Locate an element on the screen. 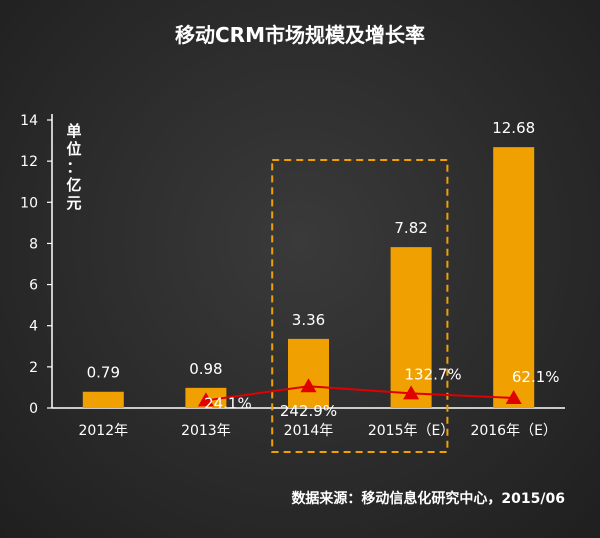 This screenshot has width=600, height=538. y-tick-label: 4 is located at coordinates (33, 327).